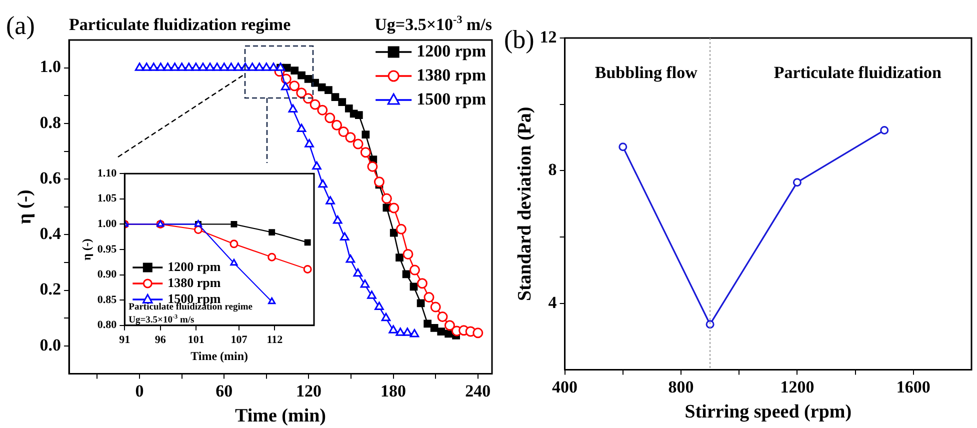  What do you see at coordinates (565, 386) in the screenshot?
I see `x-tick-label: 400` at bounding box center [565, 386].